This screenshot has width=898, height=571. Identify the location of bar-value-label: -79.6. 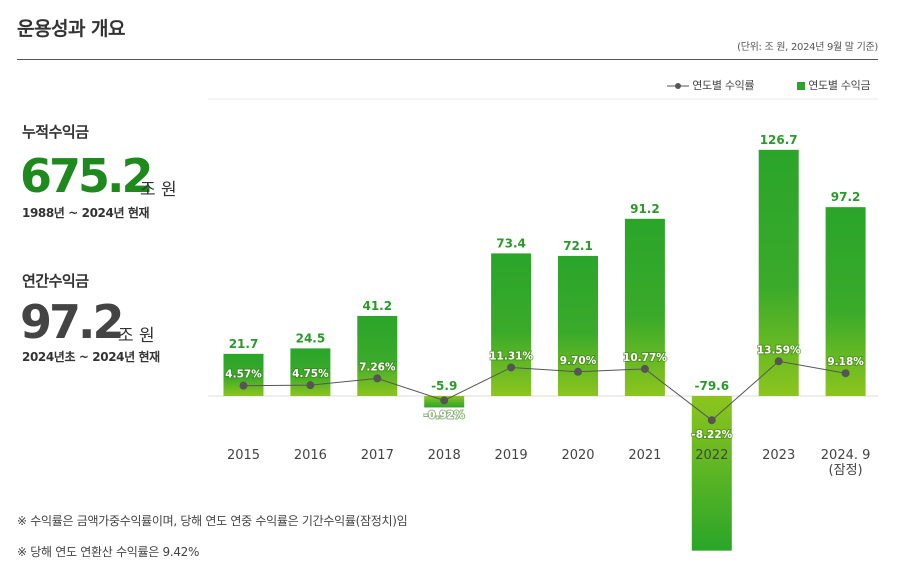
(712, 386).